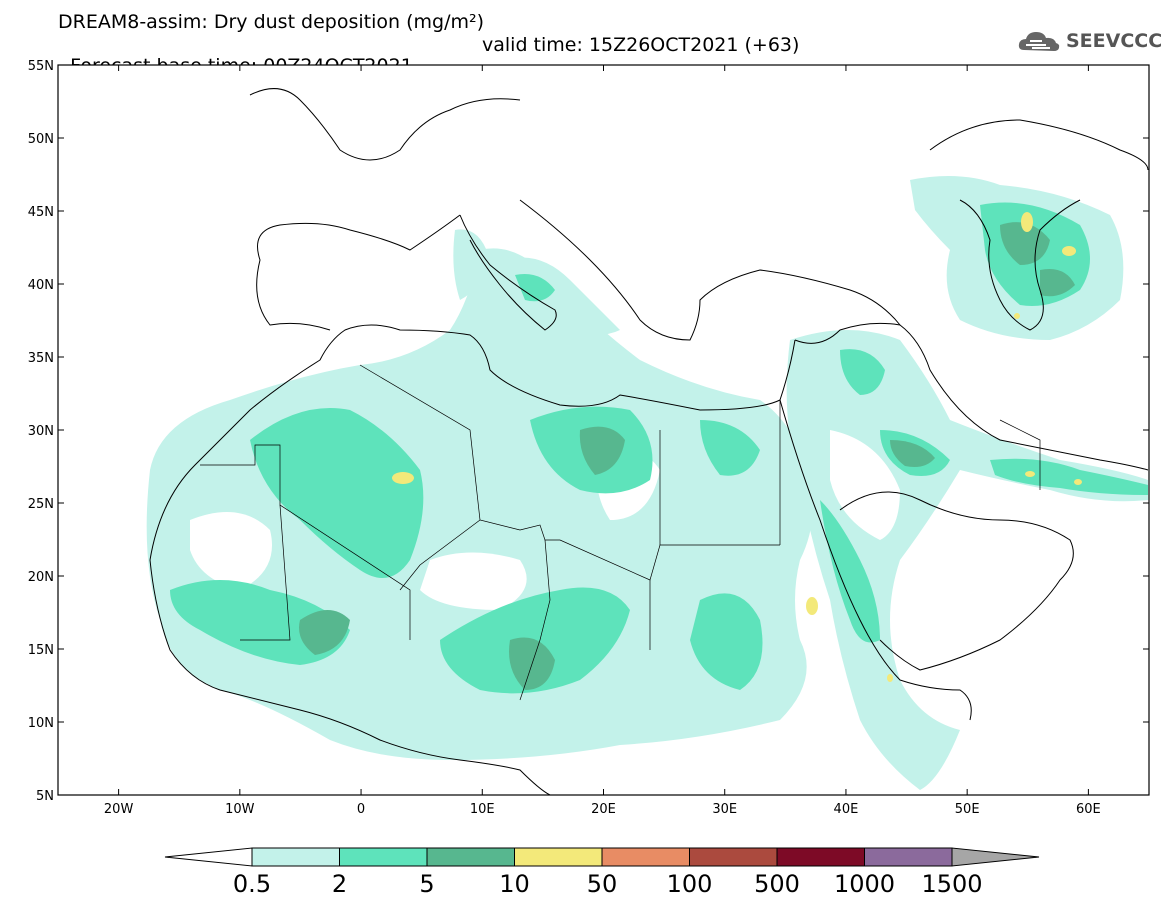  What do you see at coordinates (361, 809) in the screenshot?
I see `lon-tick-label: 0` at bounding box center [361, 809].